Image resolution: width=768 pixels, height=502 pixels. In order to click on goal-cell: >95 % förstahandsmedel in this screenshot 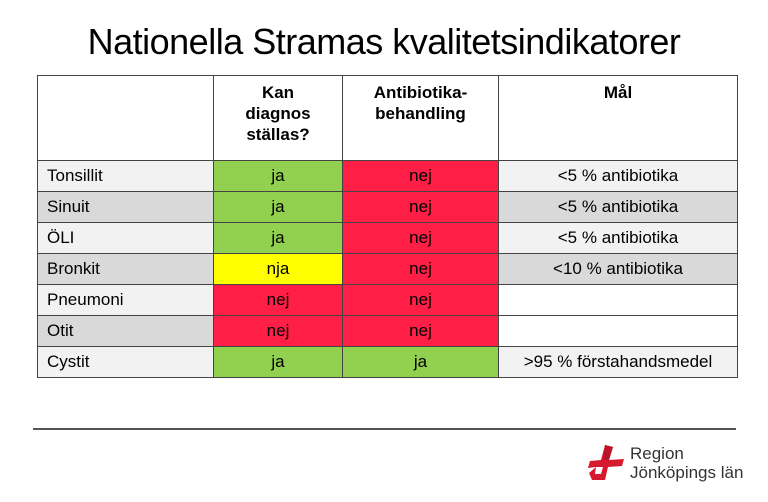, I will do `click(618, 362)`.